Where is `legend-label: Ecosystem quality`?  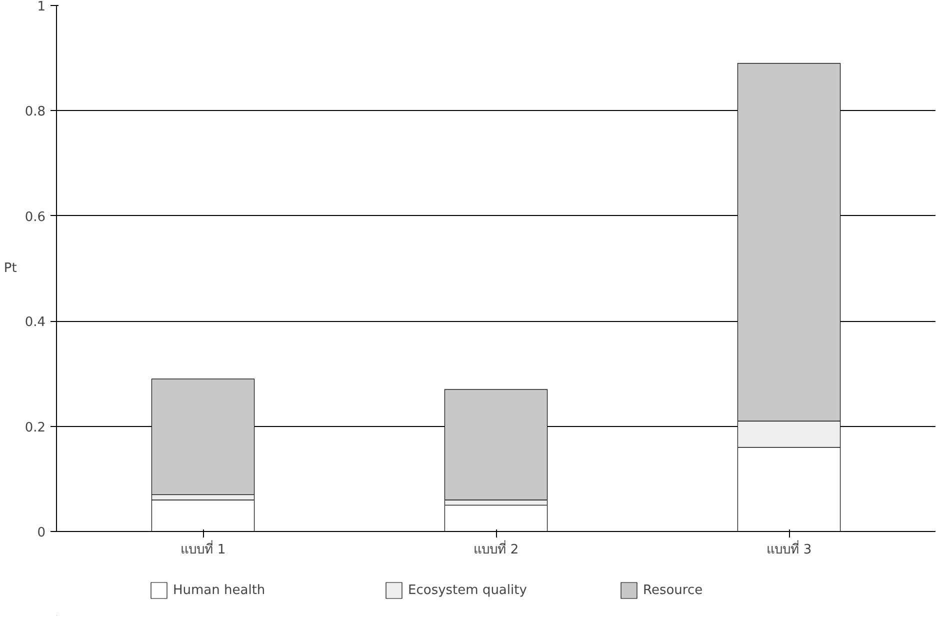 legend-label: Ecosystem quality is located at coordinates (468, 590).